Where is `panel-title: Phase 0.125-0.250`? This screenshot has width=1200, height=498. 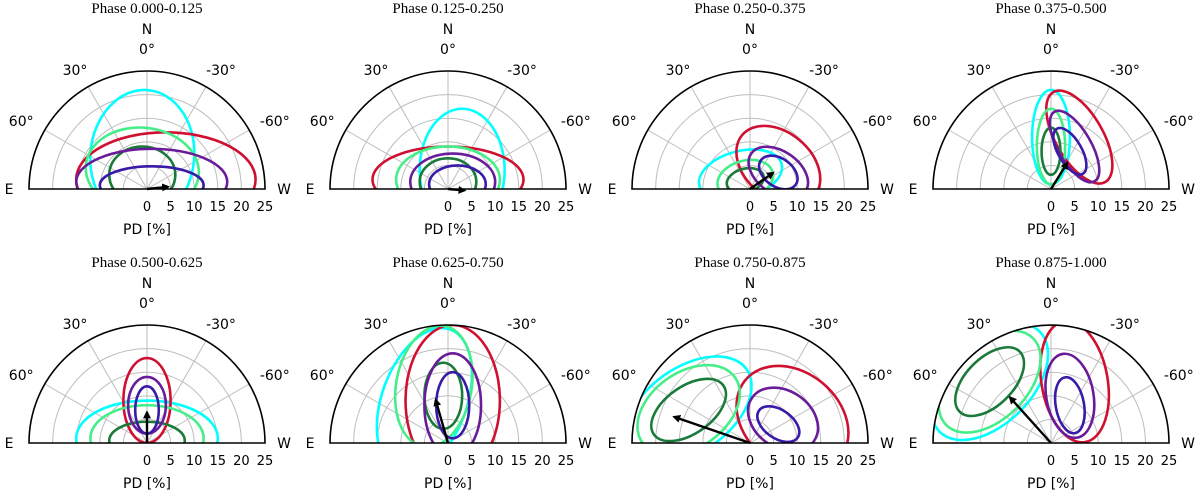
panel-title: Phase 0.125-0.250 is located at coordinates (447, 9).